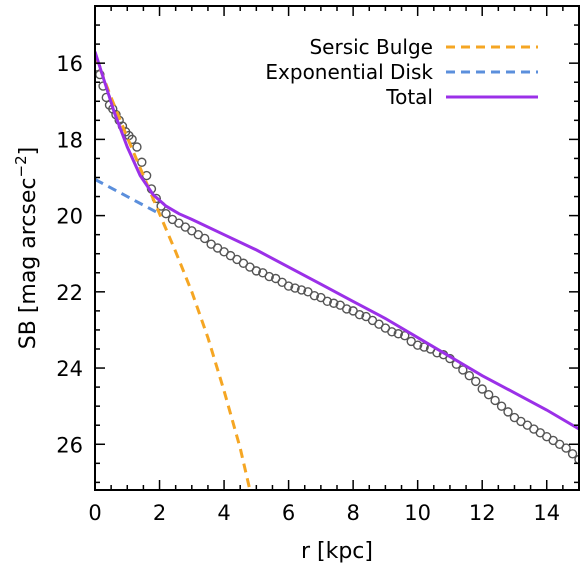 Image resolution: width=582 pixels, height=571 pixels. Describe the element at coordinates (69, 64) in the screenshot. I see `y-tick-label: 16` at that location.